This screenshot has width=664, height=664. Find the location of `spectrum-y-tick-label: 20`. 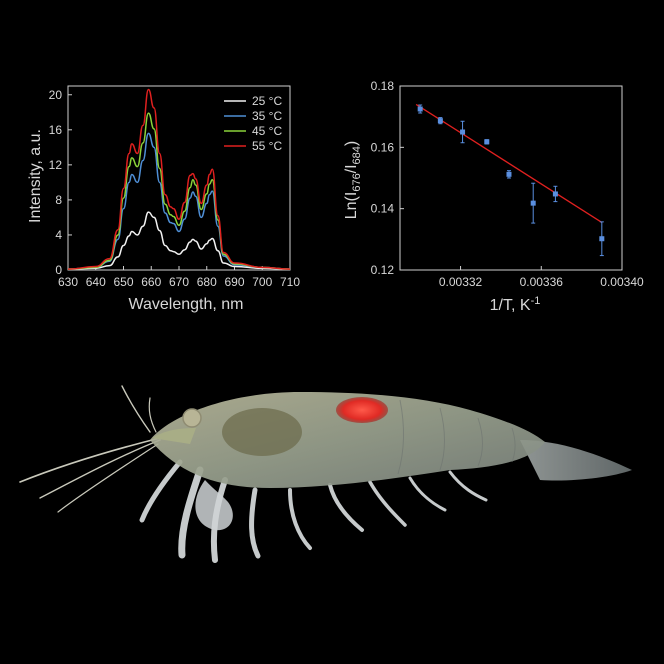

spectrum-y-tick-label: 20 is located at coordinates (56, 95).